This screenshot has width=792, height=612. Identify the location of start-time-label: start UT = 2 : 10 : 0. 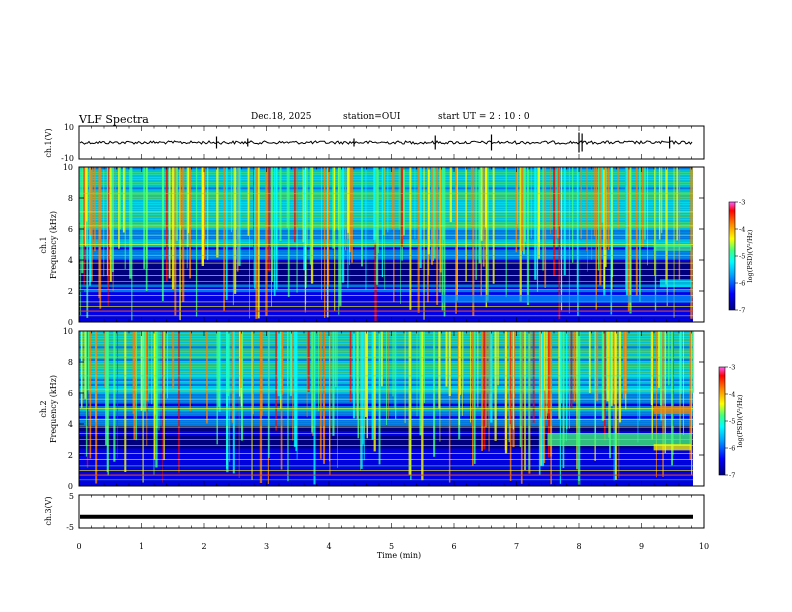
(484, 117).